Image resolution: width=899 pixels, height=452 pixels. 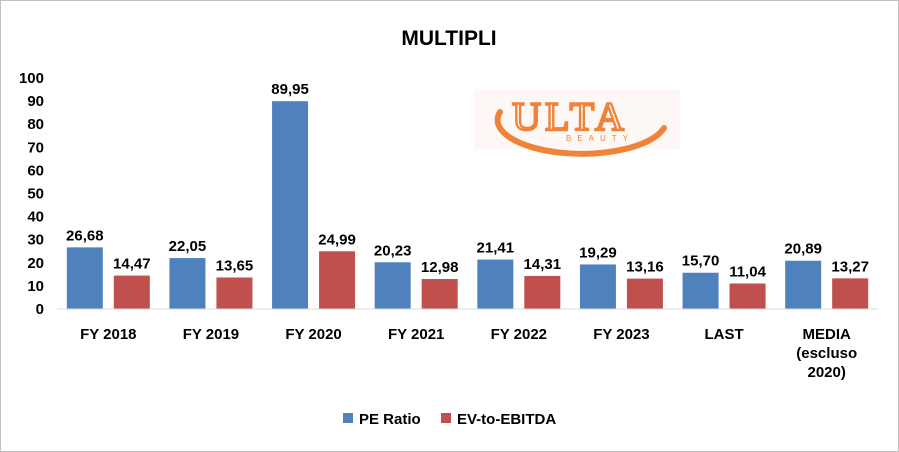 I want to click on y-tick-label: 70, so click(x=35, y=147).